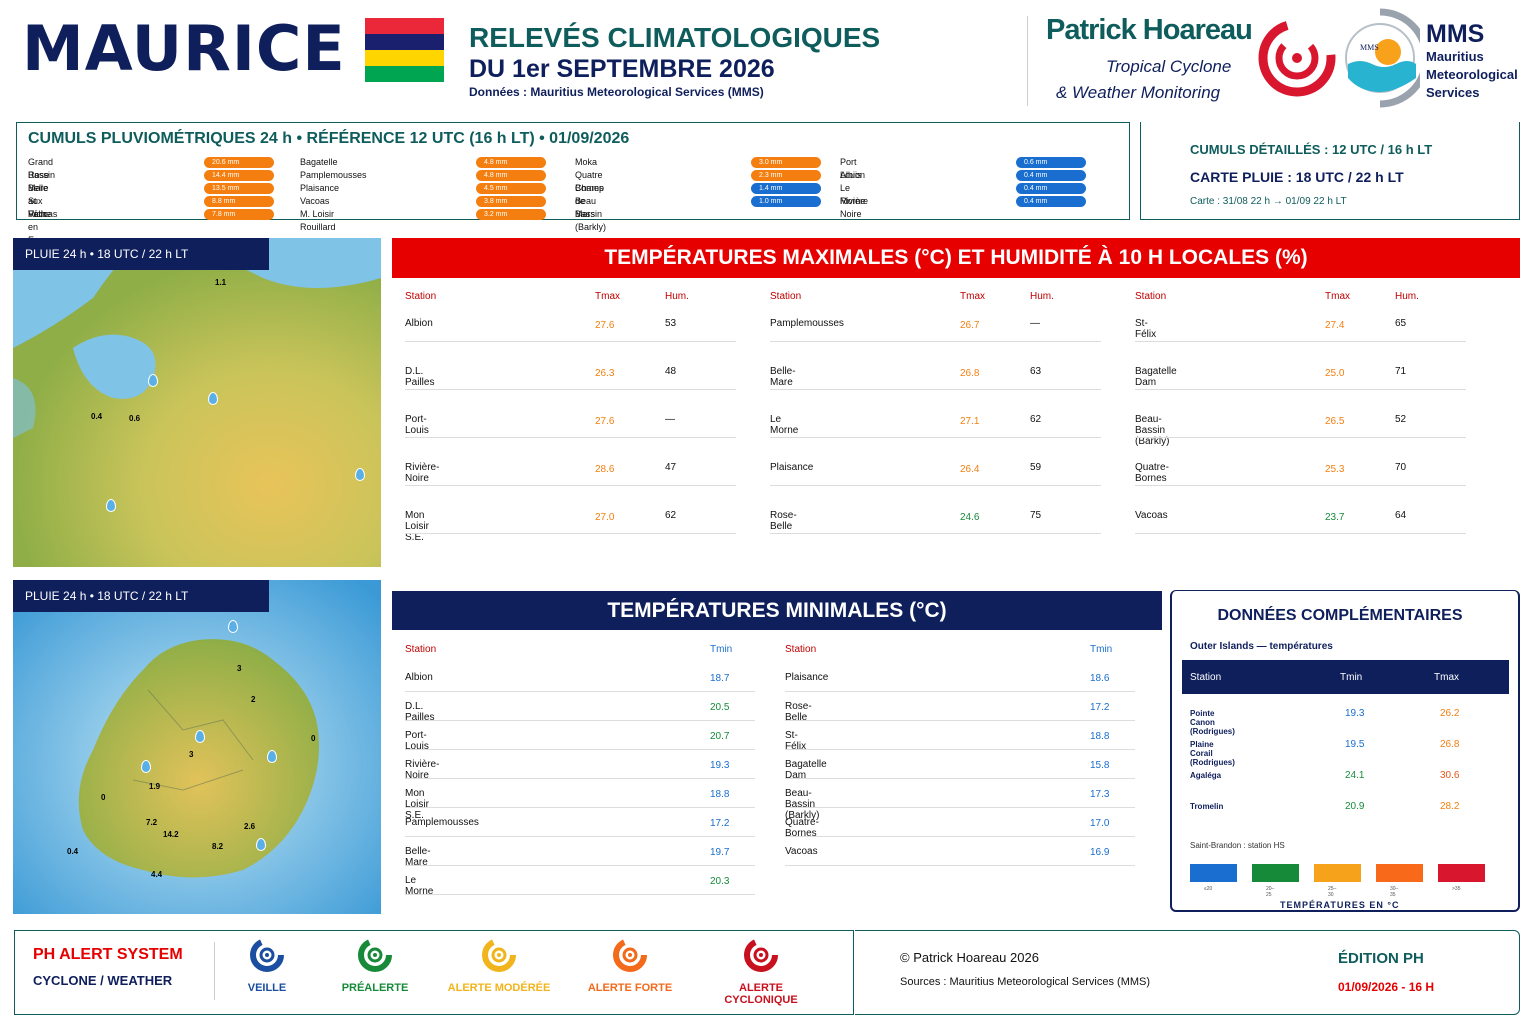 The image size is (1536, 1024). What do you see at coordinates (1268, 201) in the screenshot?
I see `rain-map-period: Carte : 31/08 22 h → 01/09 22 h LT` at bounding box center [1268, 201].